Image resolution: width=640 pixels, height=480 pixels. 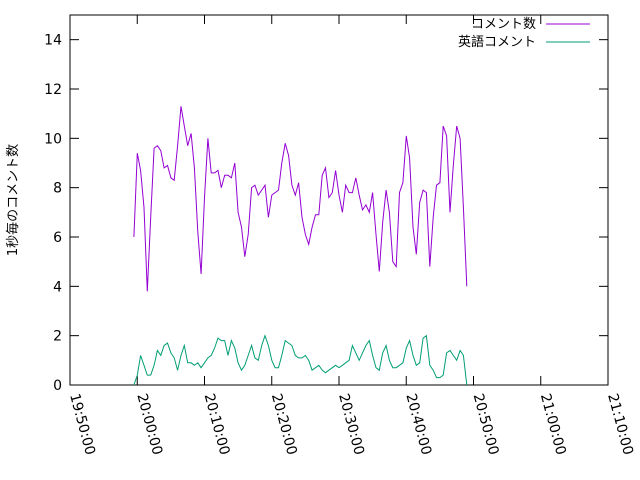 I want to click on x-tick-label: 20:20:00, so click(x=284, y=424).